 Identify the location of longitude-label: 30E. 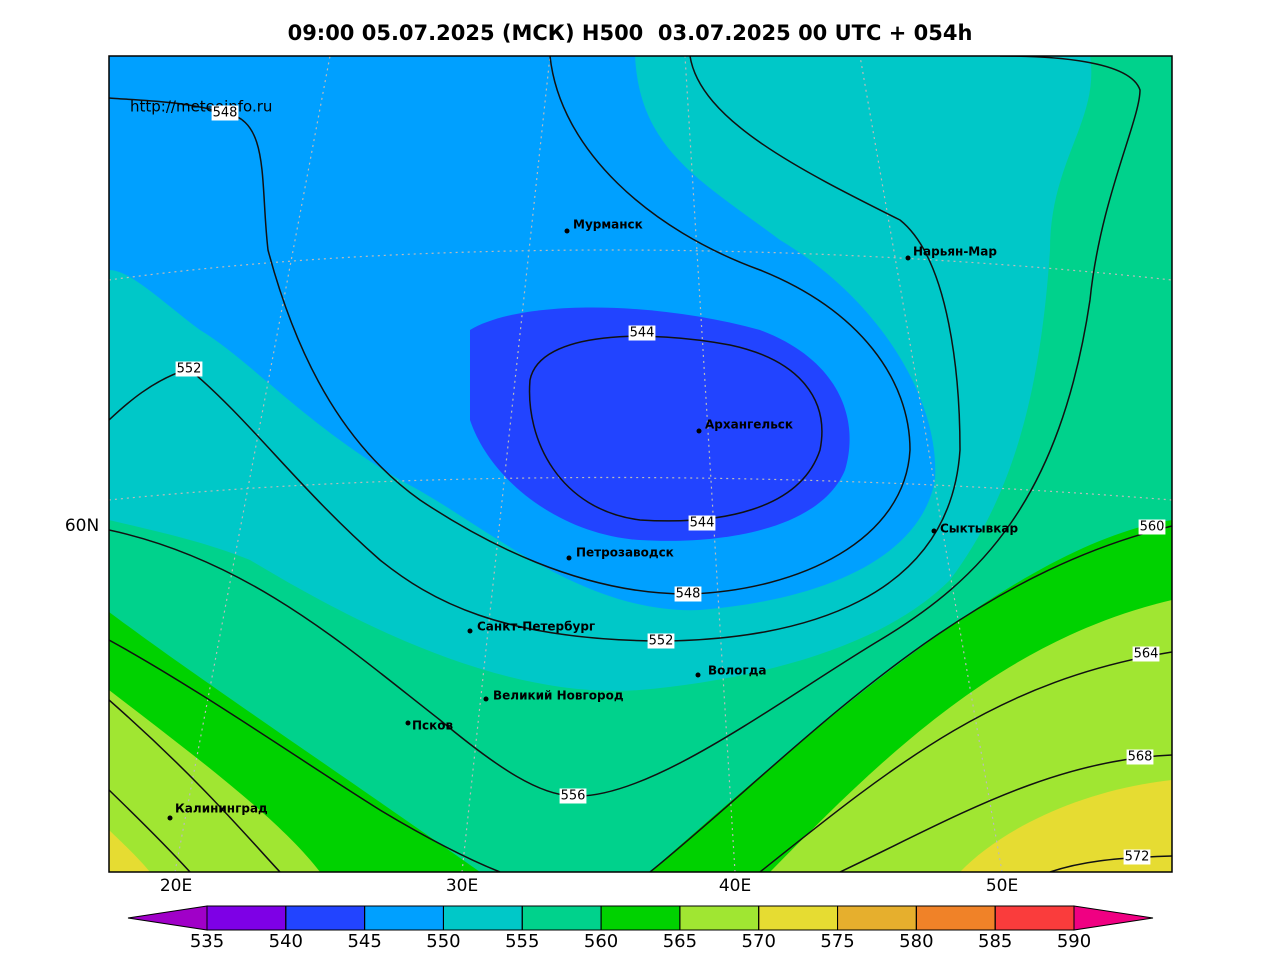
(462, 886).